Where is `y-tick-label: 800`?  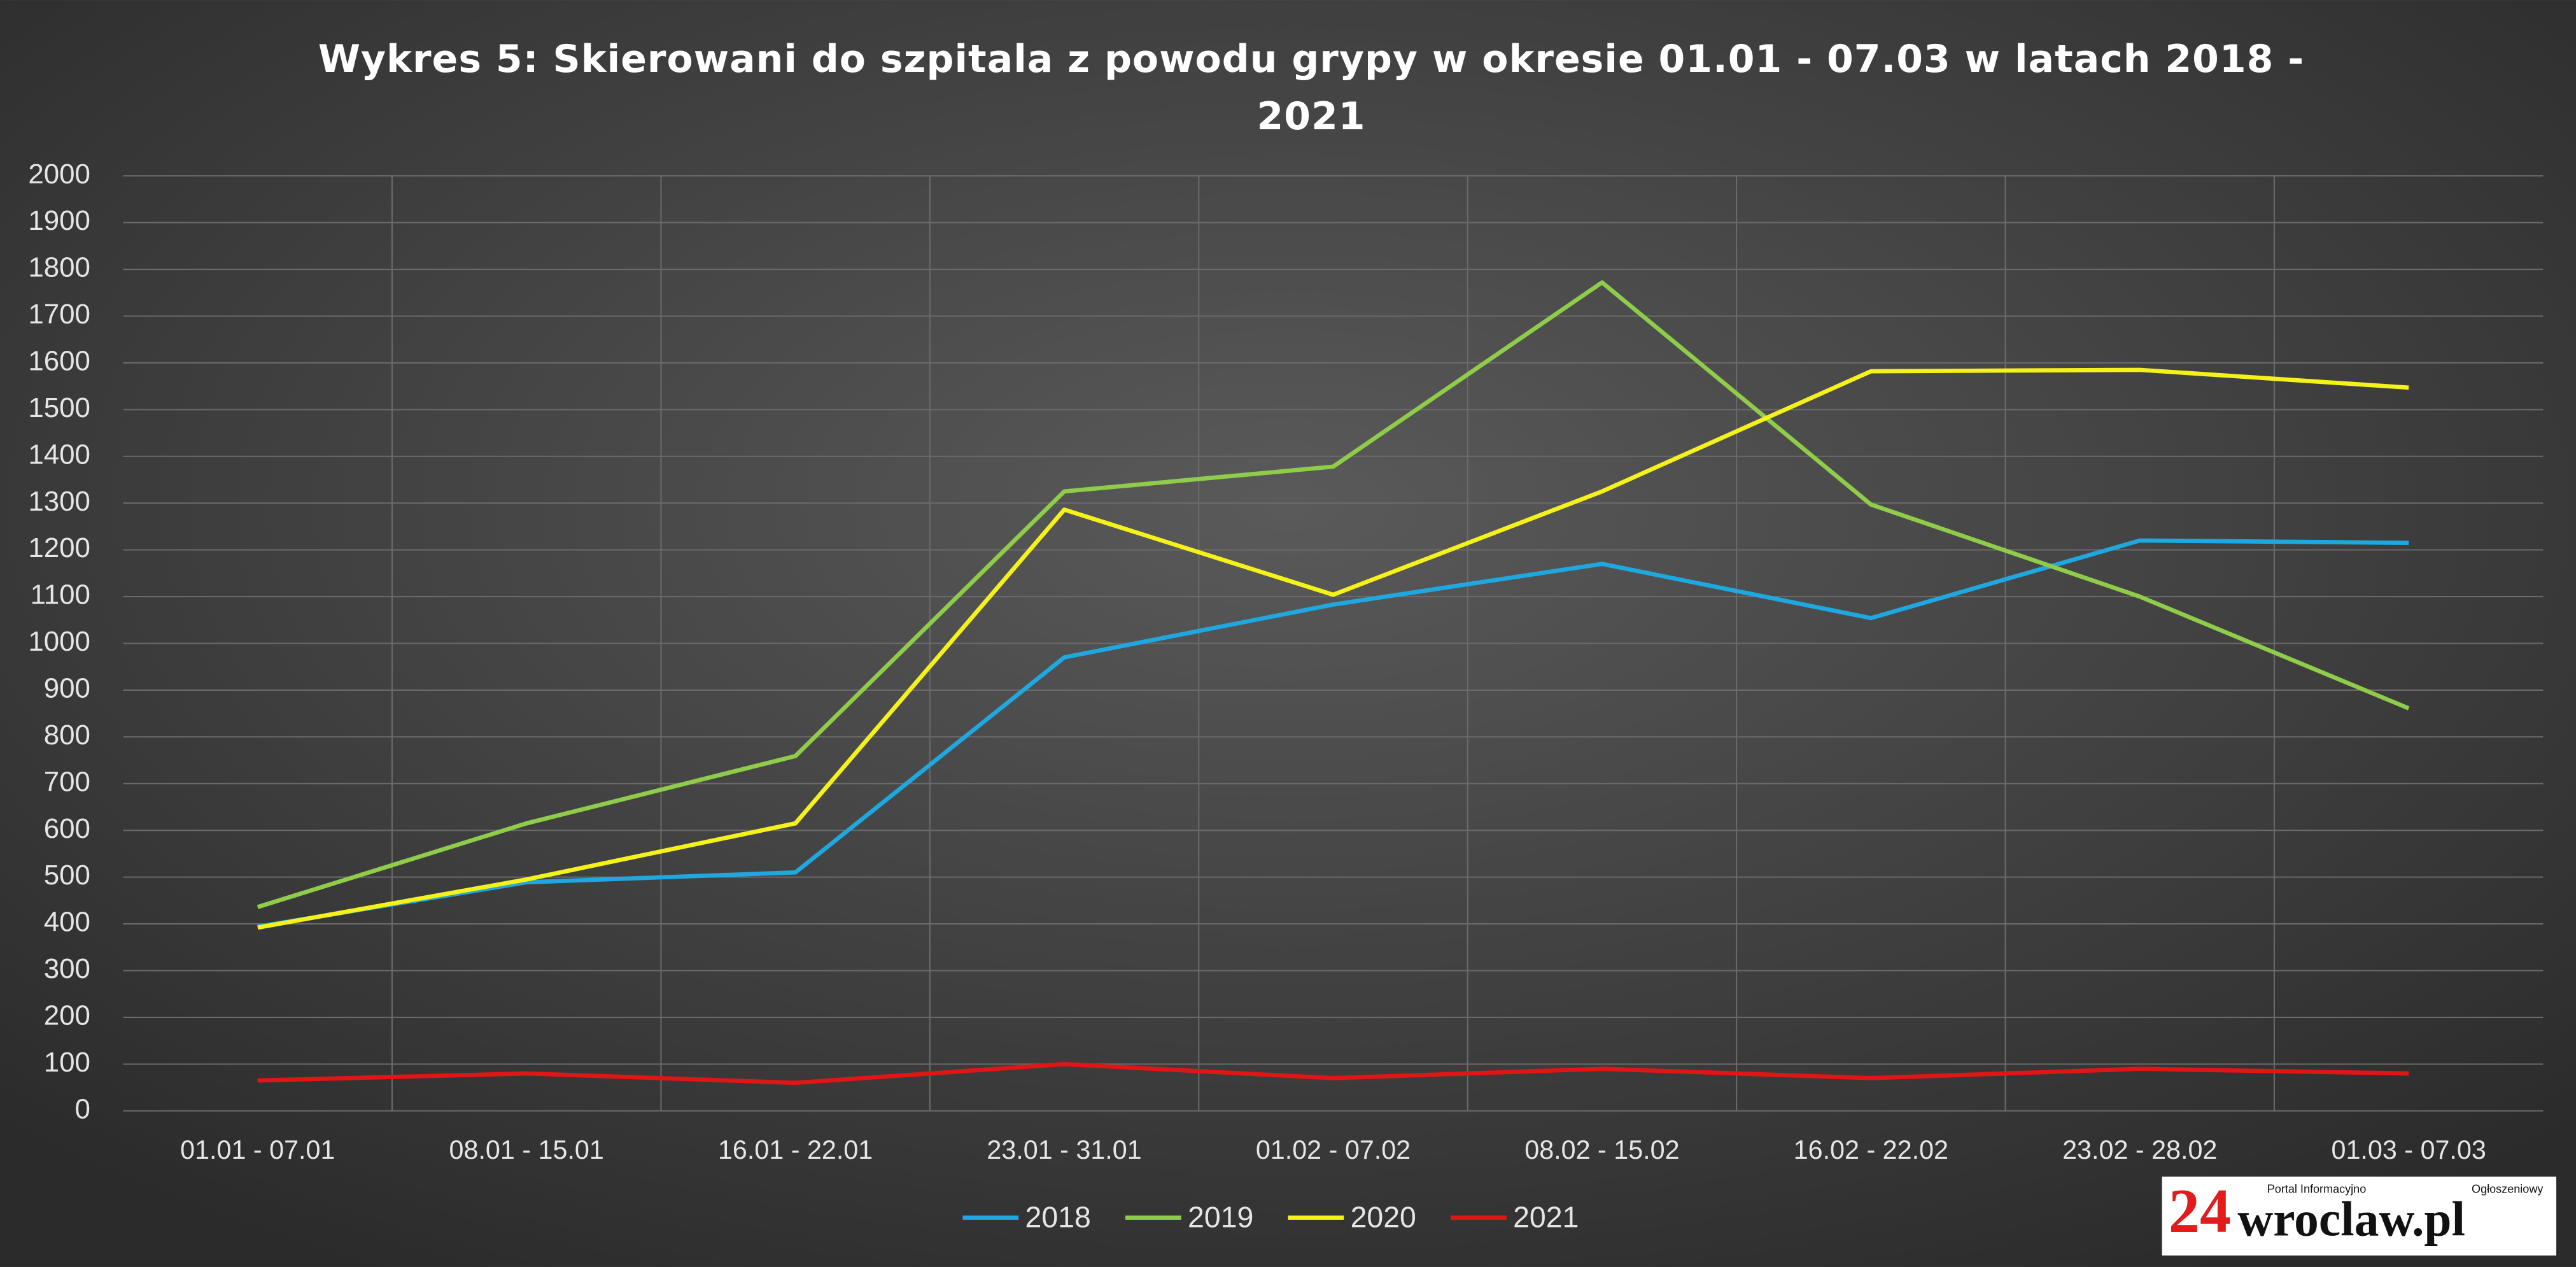
y-tick-label: 800 is located at coordinates (67, 735).